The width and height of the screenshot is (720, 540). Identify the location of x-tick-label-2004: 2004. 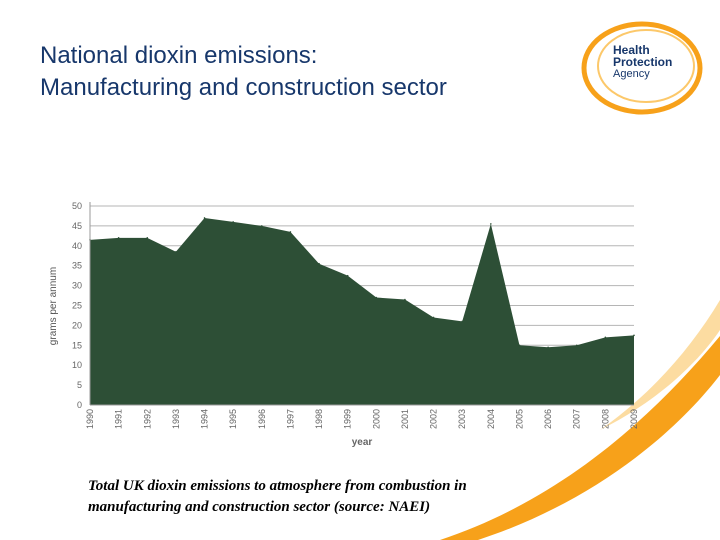
(491, 419).